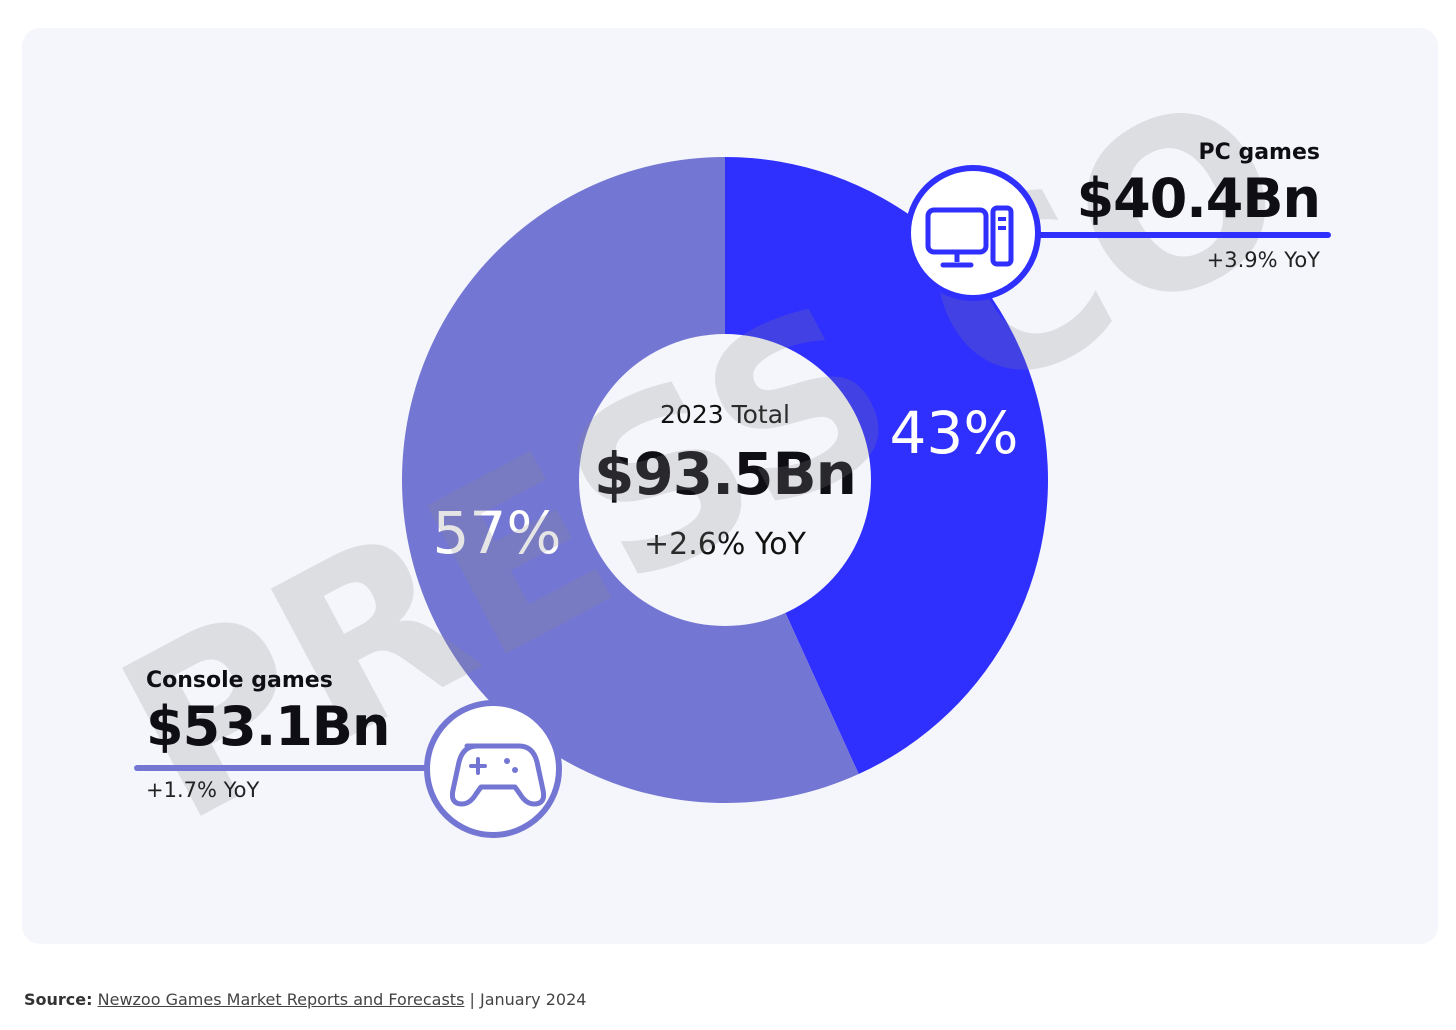 This screenshot has width=1456, height=1030. Describe the element at coordinates (493, 769) in the screenshot. I see `gamepad-icon` at that location.